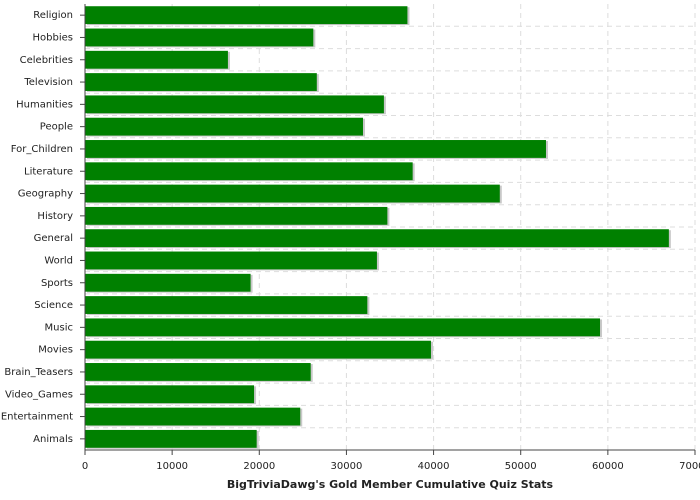  I want to click on x-tick-label: 40000, so click(434, 466).